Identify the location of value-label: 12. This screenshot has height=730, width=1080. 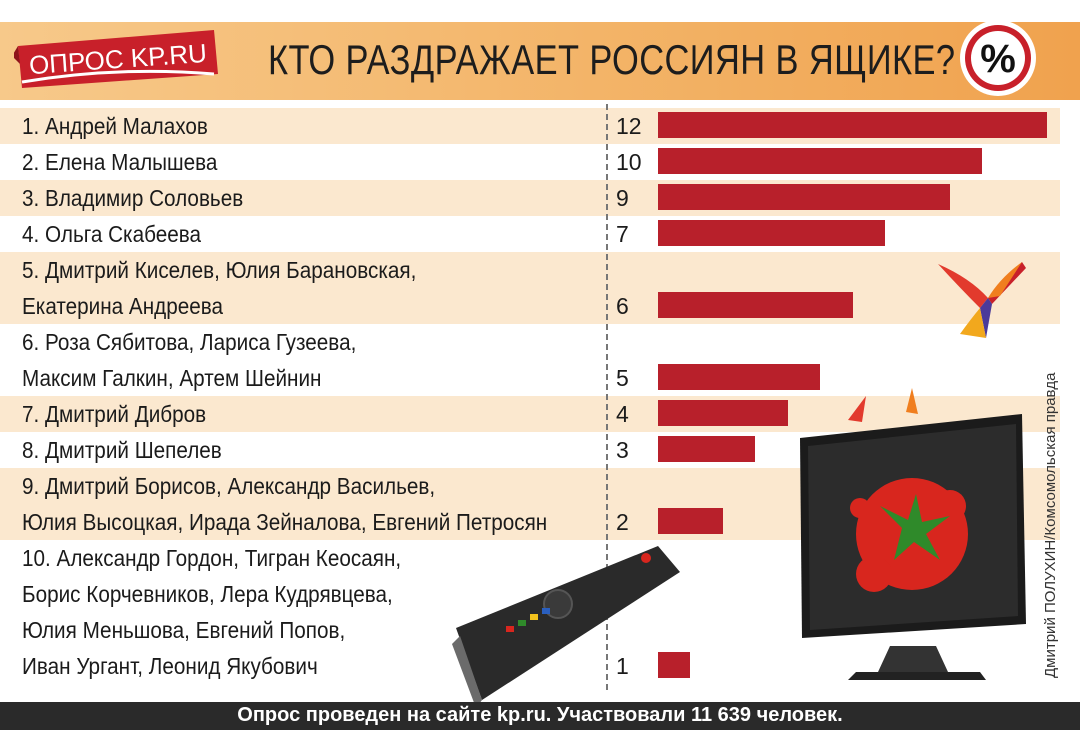
(629, 126).